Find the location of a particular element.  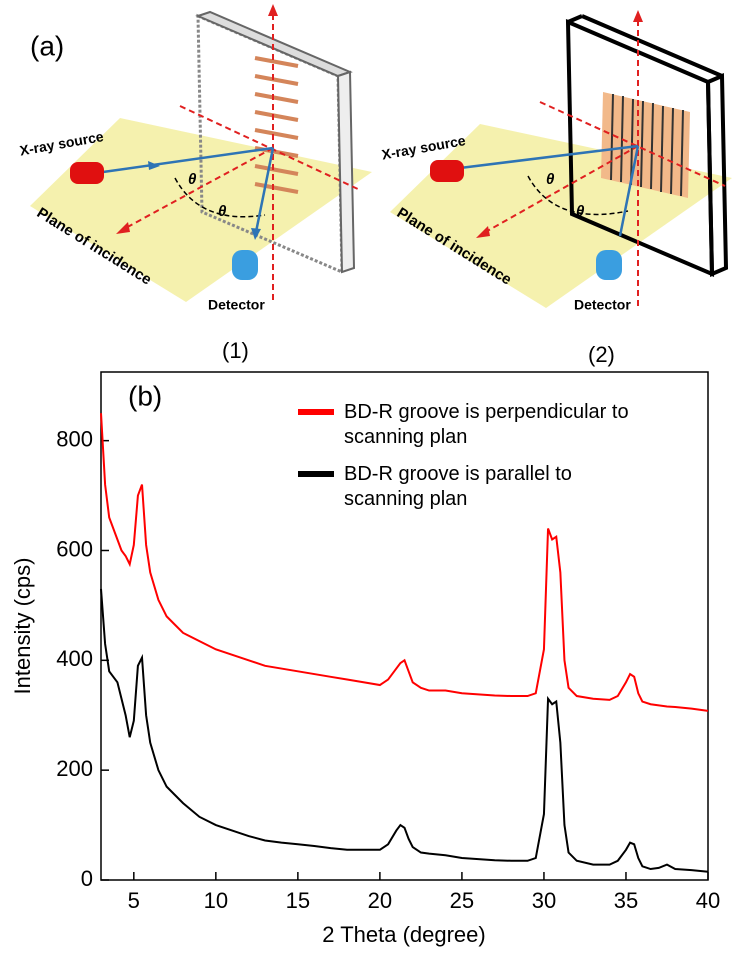

y-tick-label: 800 is located at coordinates (74, 438).